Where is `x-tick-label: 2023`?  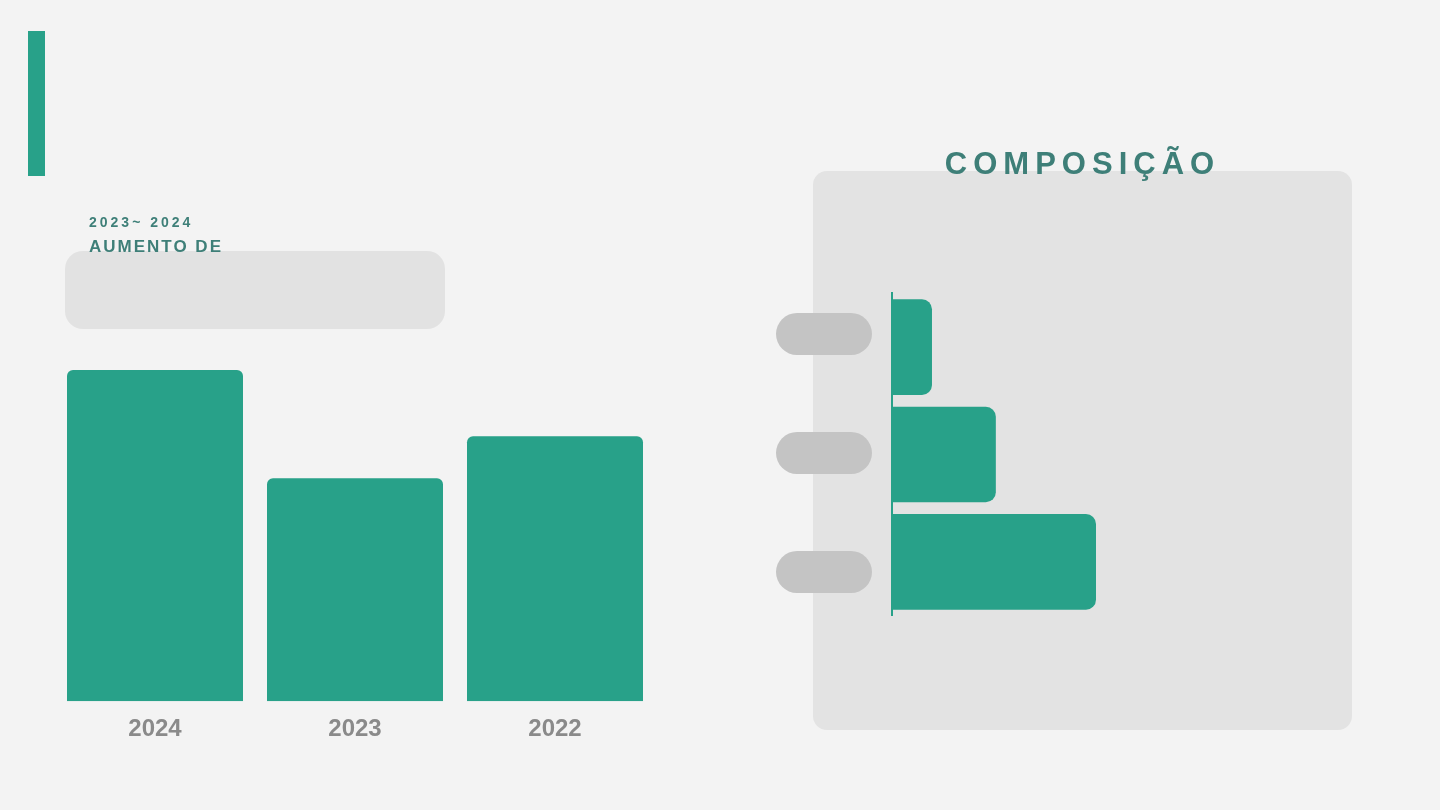
x-tick-label: 2023 is located at coordinates (355, 728).